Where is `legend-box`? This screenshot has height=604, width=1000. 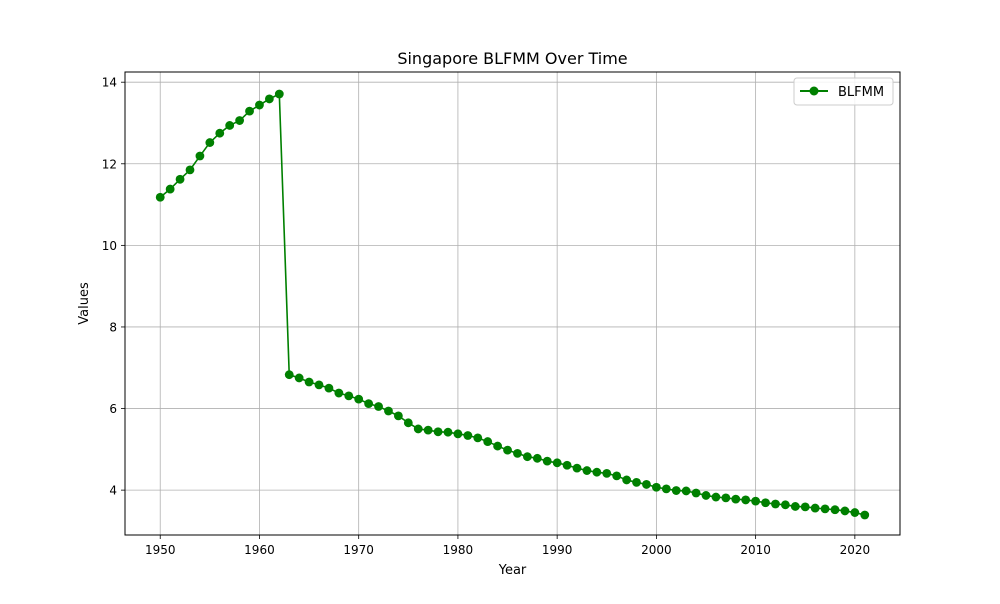
legend-box is located at coordinates (843, 91).